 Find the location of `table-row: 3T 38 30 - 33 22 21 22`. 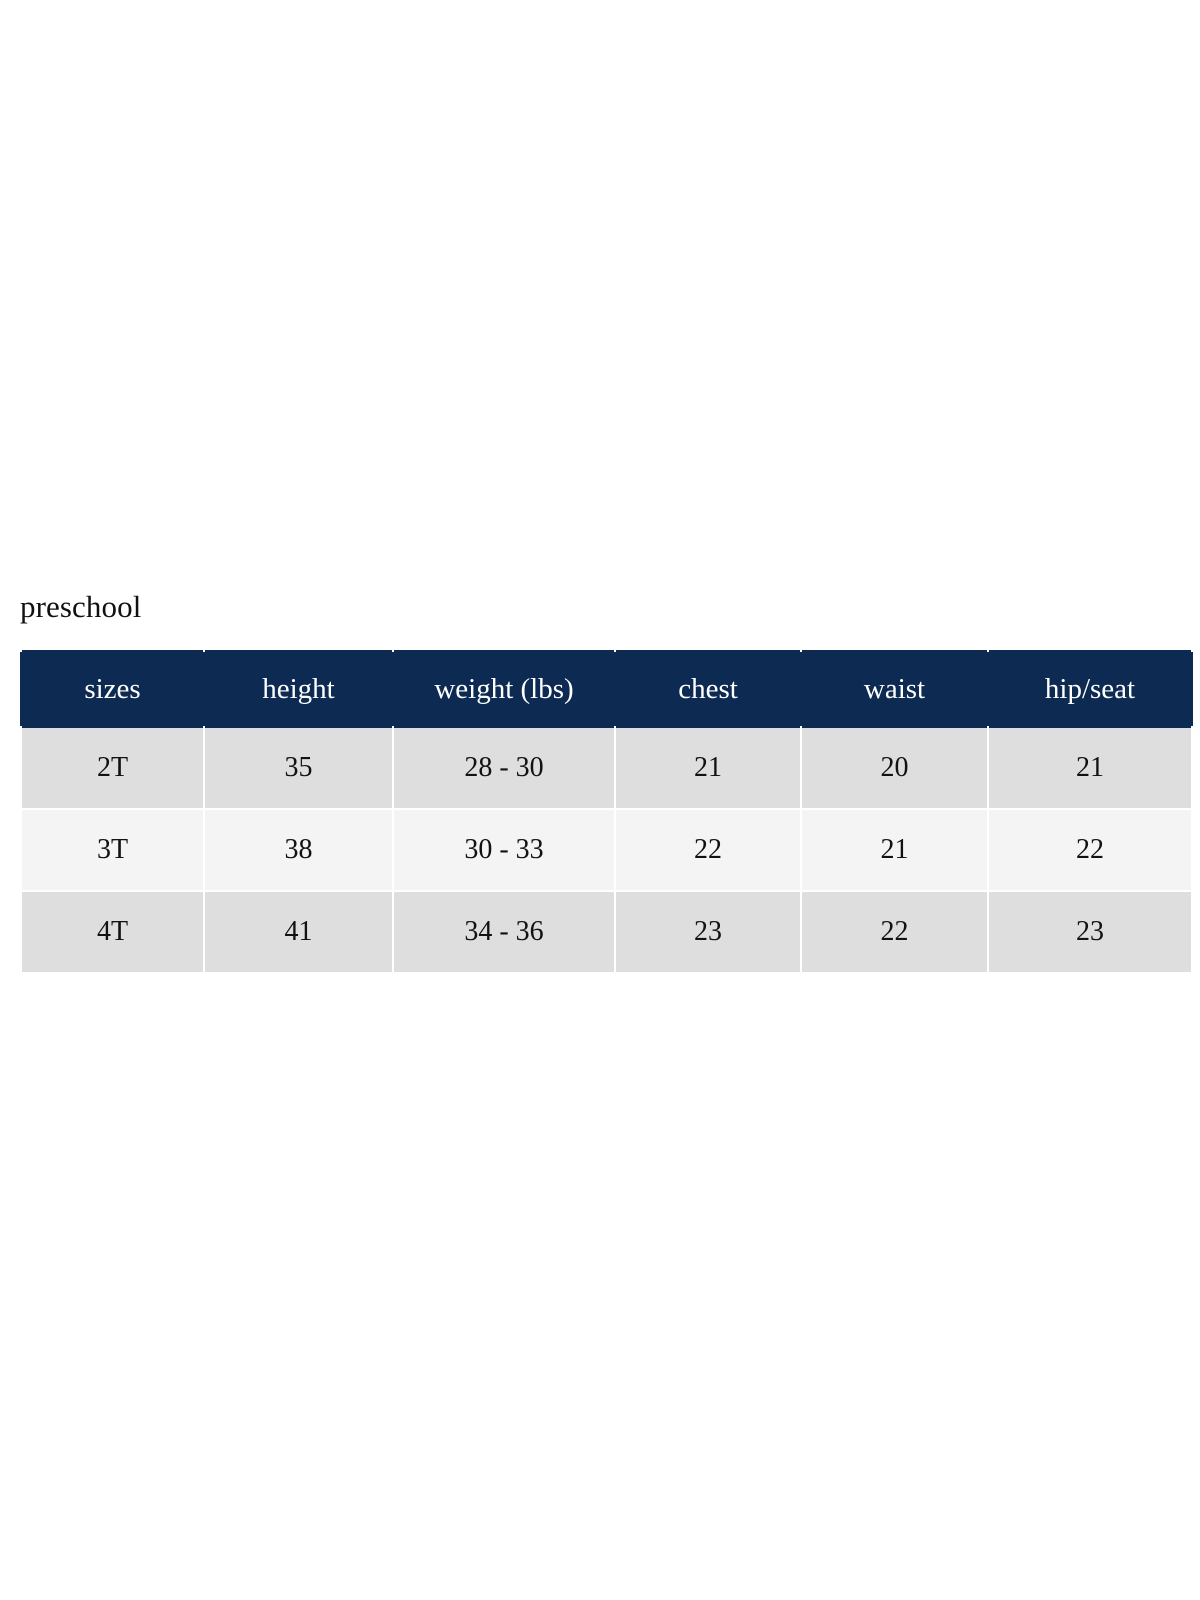

table-row: 3T 38 30 - 33 22 21 22 is located at coordinates (606, 850).